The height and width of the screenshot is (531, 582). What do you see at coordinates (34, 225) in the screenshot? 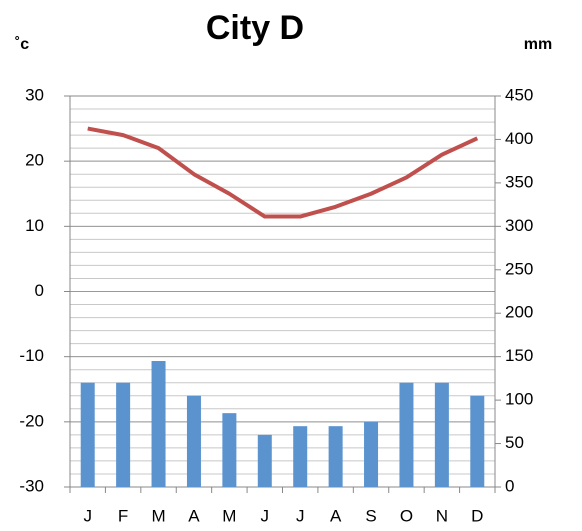
I see `y-tick-label: 10` at bounding box center [34, 225].